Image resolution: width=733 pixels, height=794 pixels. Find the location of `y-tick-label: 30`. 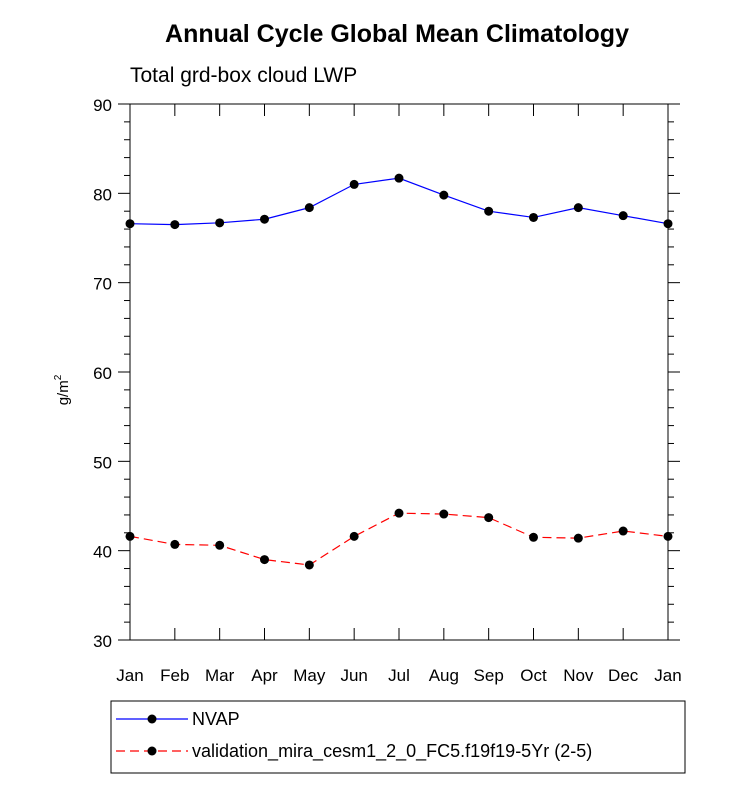

y-tick-label: 30 is located at coordinates (102, 641).